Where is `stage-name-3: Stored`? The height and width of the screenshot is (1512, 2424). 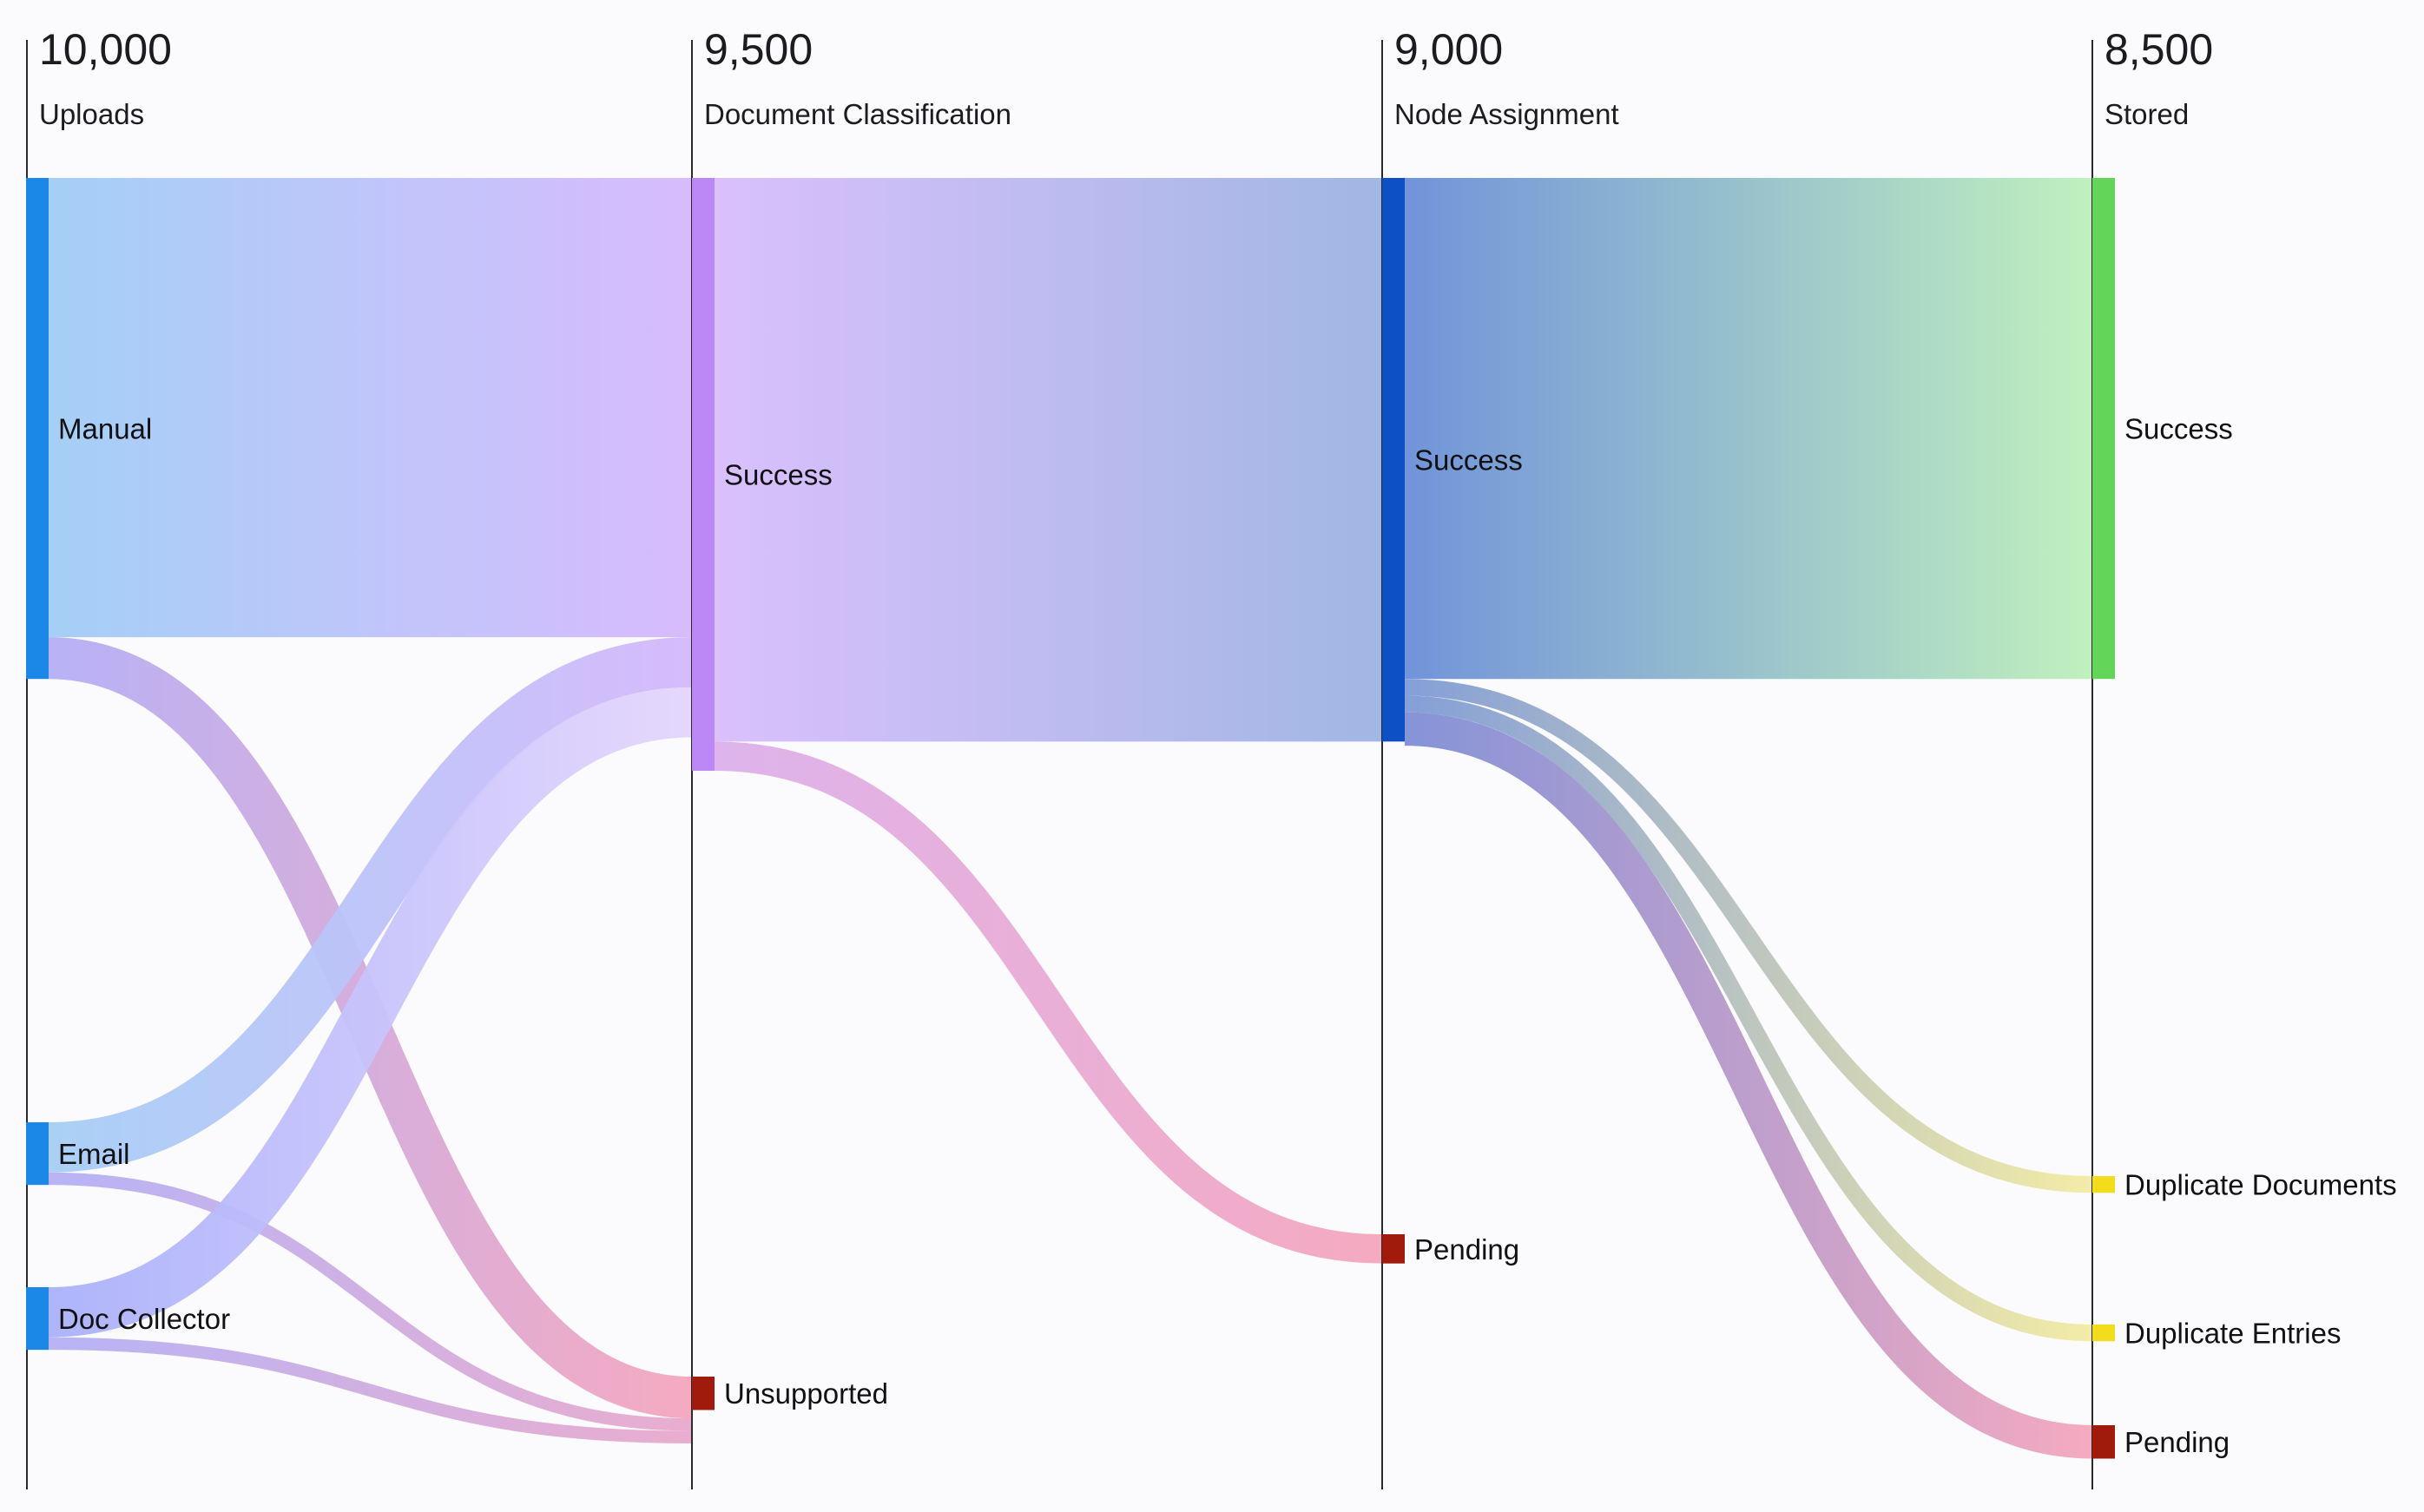 stage-name-3: Stored is located at coordinates (2147, 114).